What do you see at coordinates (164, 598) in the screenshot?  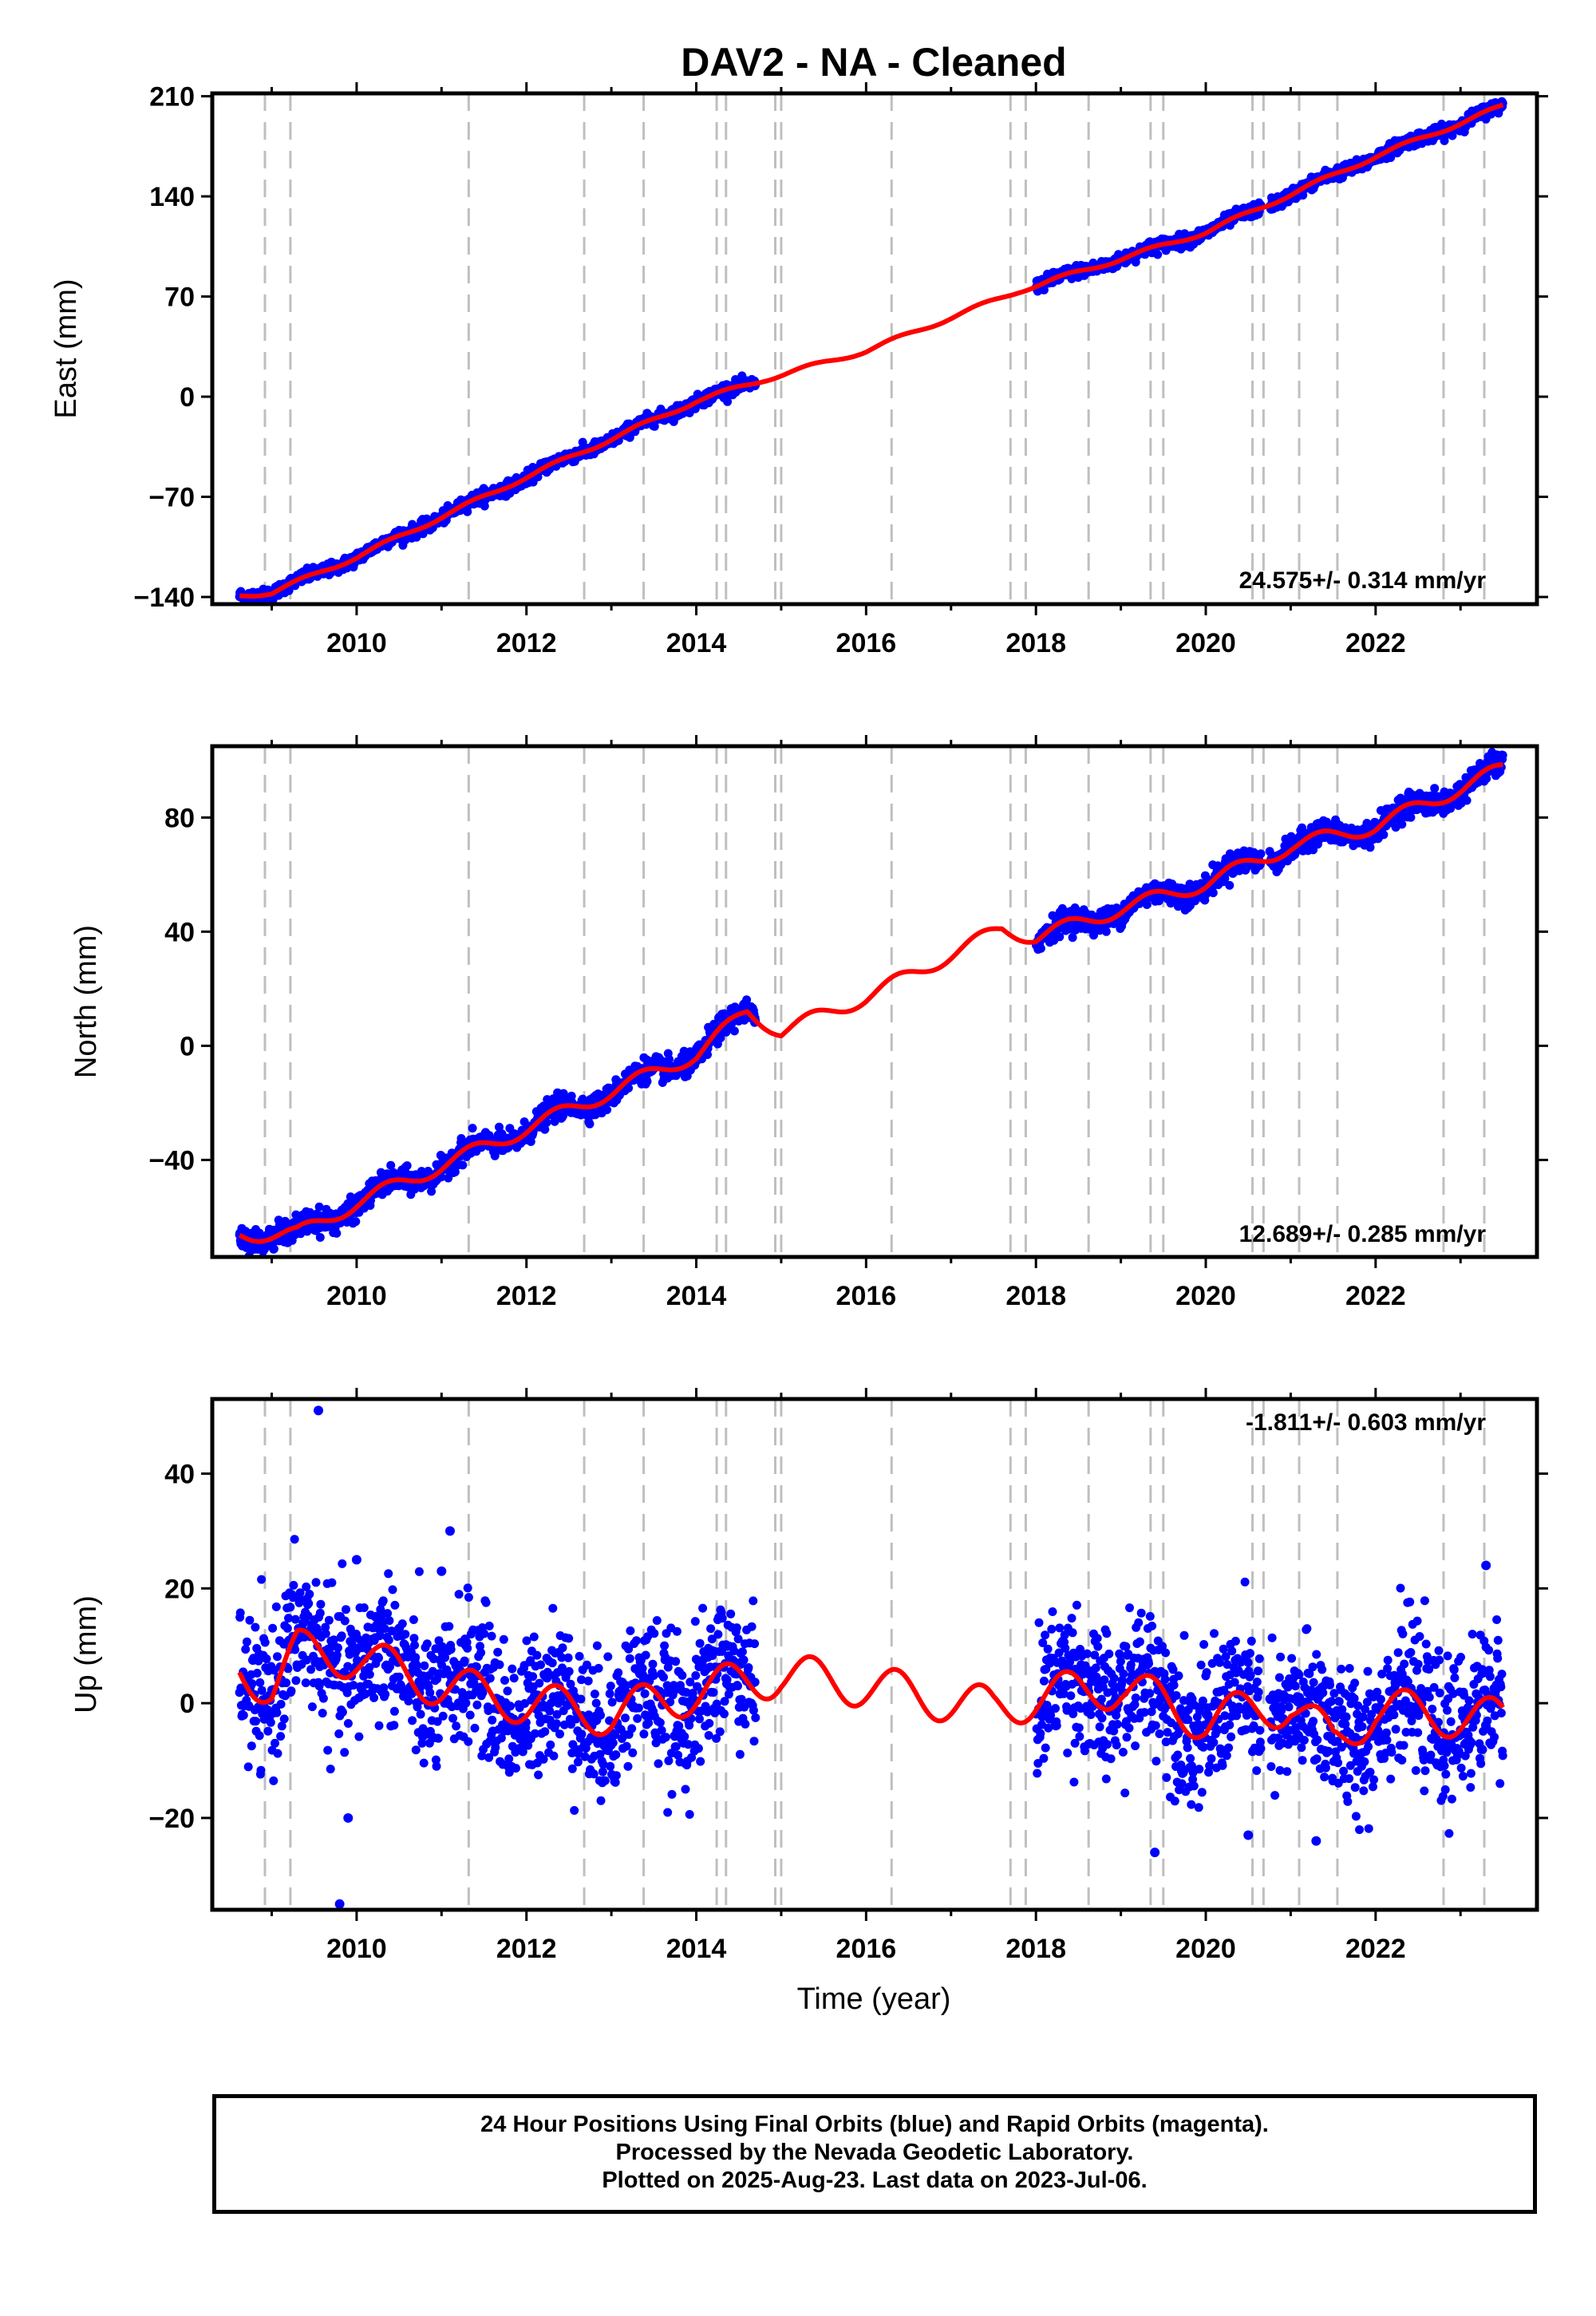 I see `y-tick-label: −140` at bounding box center [164, 598].